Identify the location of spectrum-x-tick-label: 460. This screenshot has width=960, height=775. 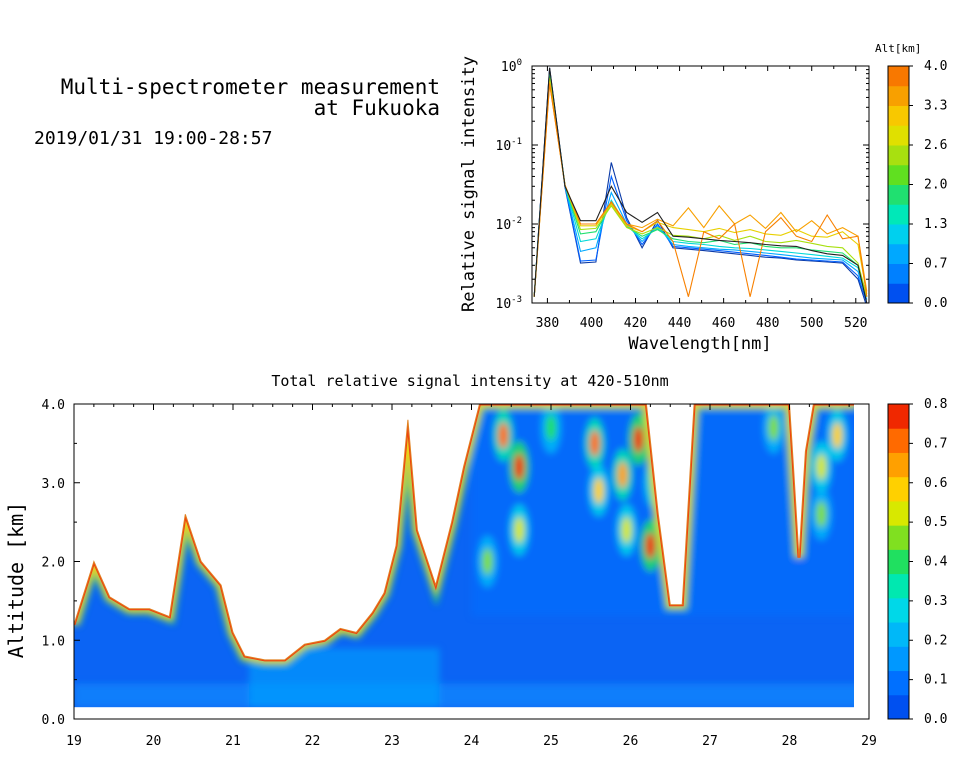
(723, 323).